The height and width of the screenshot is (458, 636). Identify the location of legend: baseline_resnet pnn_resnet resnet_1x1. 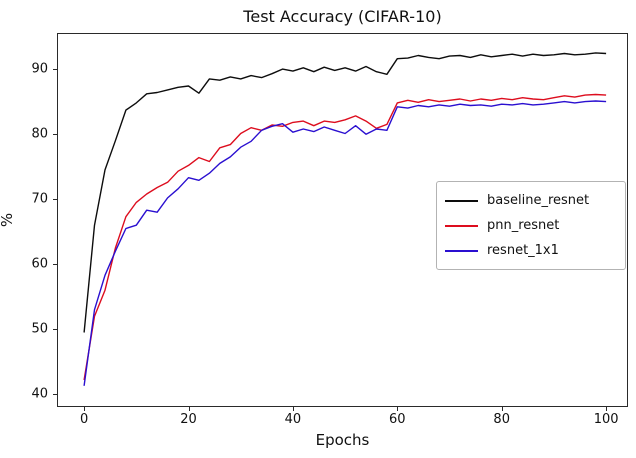
(531, 225).